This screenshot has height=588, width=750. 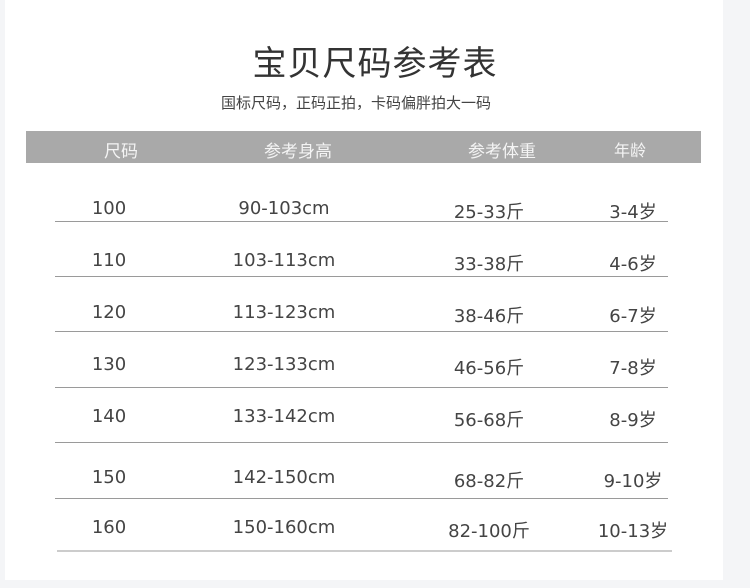 I want to click on cell-height: 150-160cm, so click(x=284, y=527).